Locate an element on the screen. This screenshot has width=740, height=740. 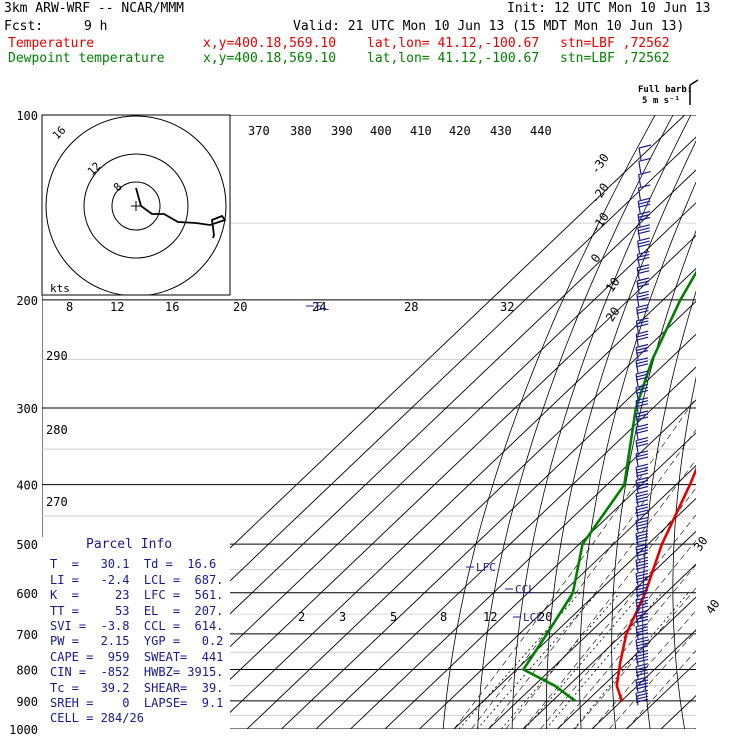
pressure-tick-label: 900 is located at coordinates (27, 702).